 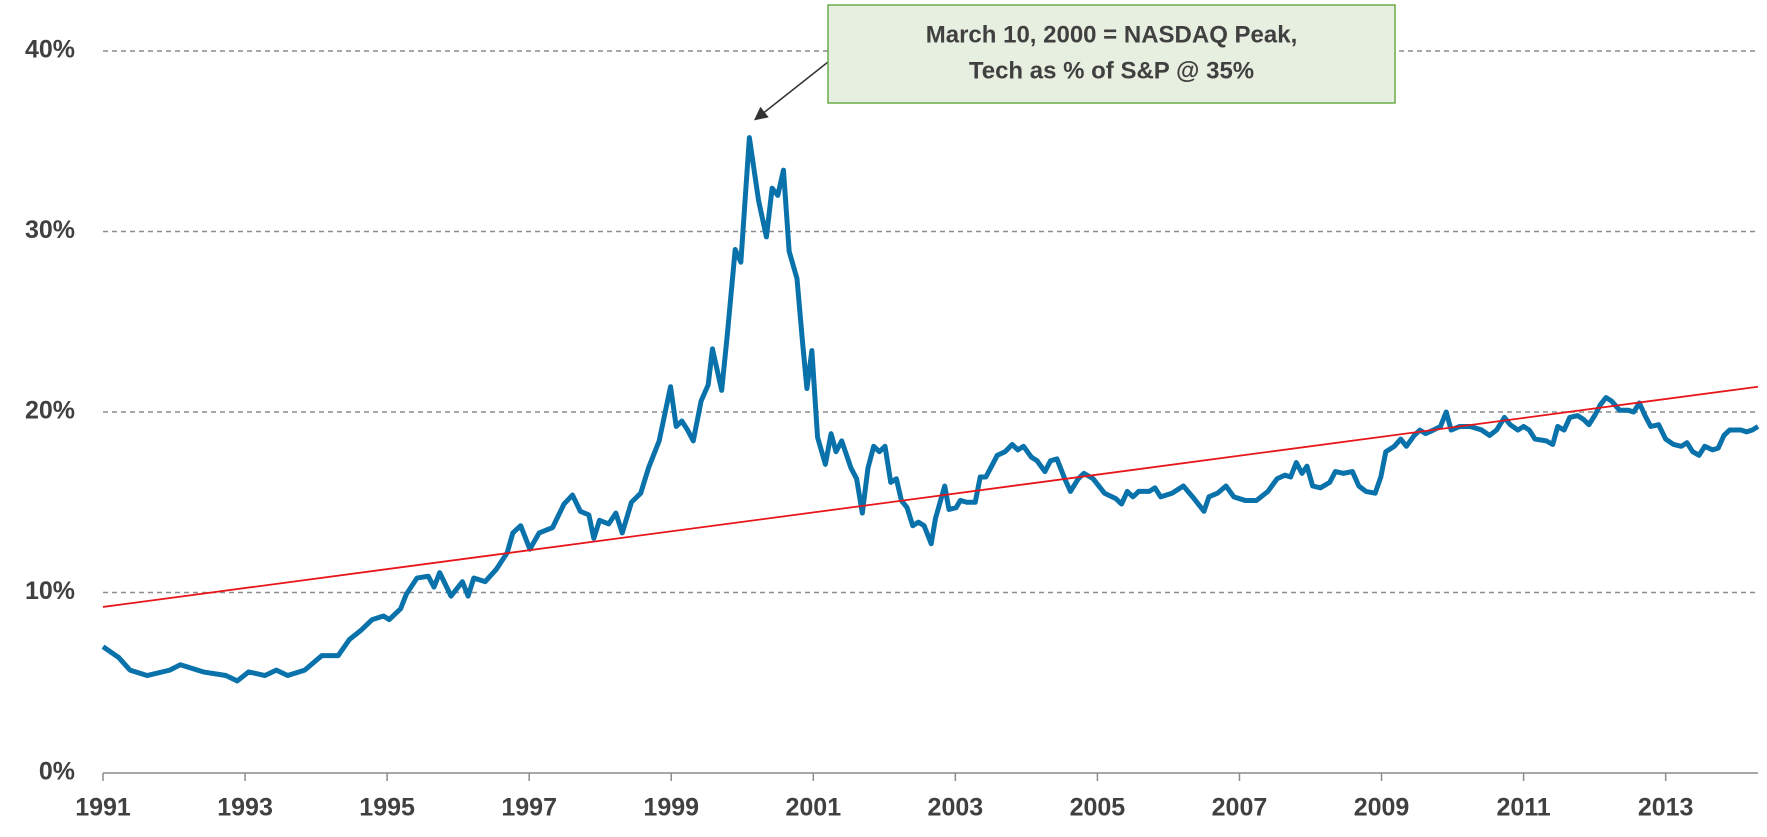 I want to click on x-tick-label: 1995, so click(x=387, y=808).